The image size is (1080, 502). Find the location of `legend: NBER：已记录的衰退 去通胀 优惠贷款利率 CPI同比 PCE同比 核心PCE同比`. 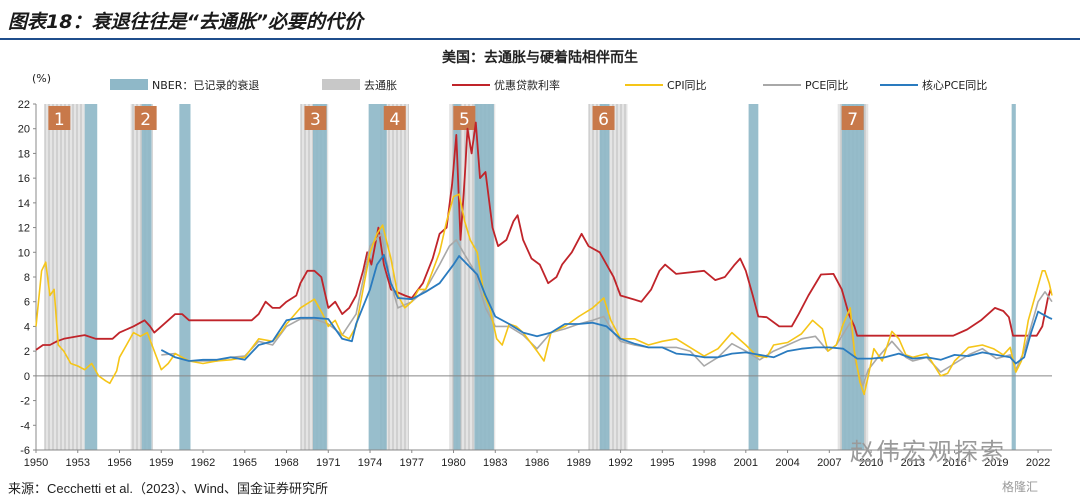

legend: NBER：已记录的衰退 去通胀 优惠贷款利率 CPI同比 PCE同比 核心PCE同比 is located at coordinates (548, 85).